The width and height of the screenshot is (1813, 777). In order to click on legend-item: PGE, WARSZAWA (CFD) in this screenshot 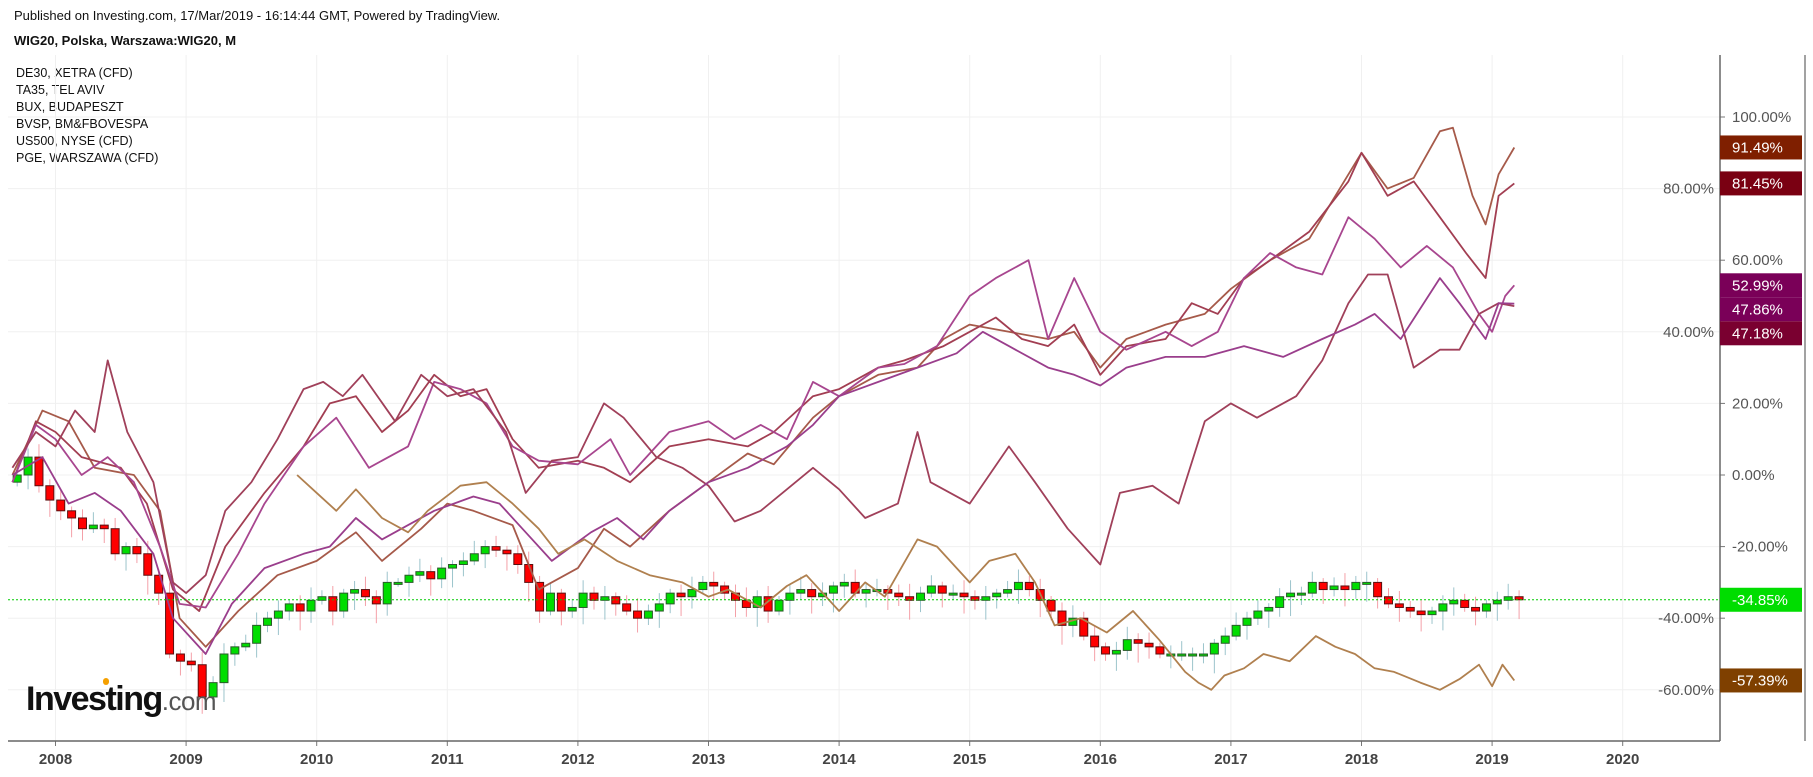, I will do `click(87, 158)`.